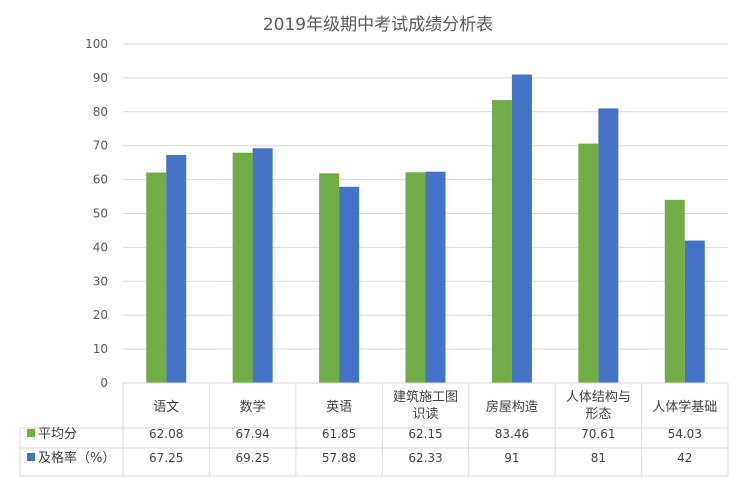  What do you see at coordinates (425, 458) in the screenshot?
I see `data-cell: 62.33` at bounding box center [425, 458].